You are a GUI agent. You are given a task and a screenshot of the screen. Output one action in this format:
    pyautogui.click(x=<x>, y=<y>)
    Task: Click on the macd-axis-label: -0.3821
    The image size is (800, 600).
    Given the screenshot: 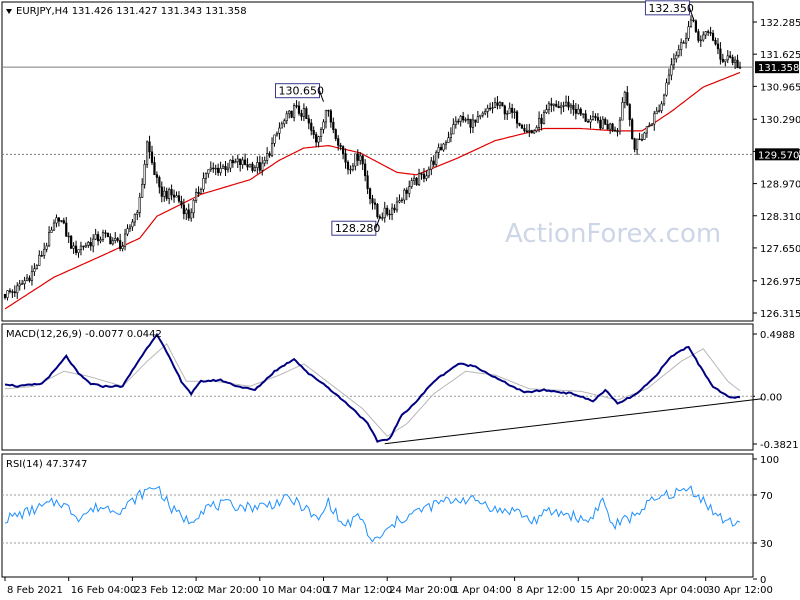 What is the action you would take?
    pyautogui.click(x=779, y=445)
    